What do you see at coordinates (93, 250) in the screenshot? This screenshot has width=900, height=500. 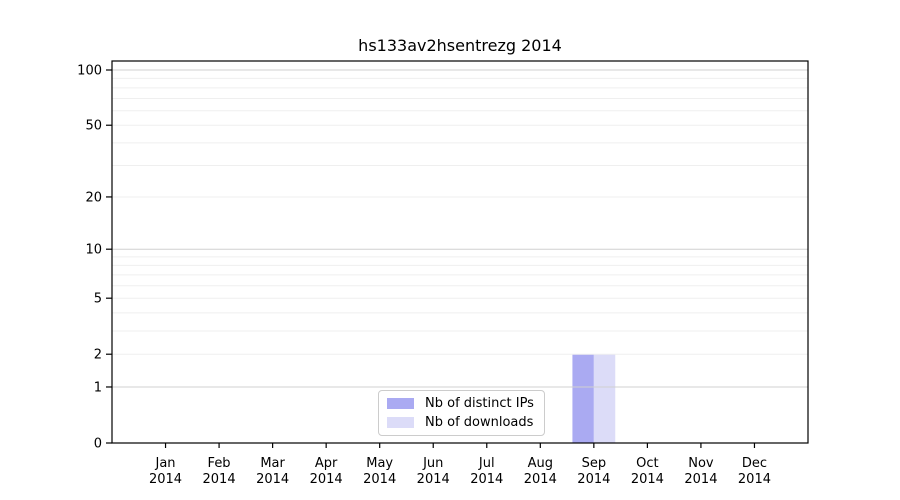 I see `y-tick-label: 10` at bounding box center [93, 250].